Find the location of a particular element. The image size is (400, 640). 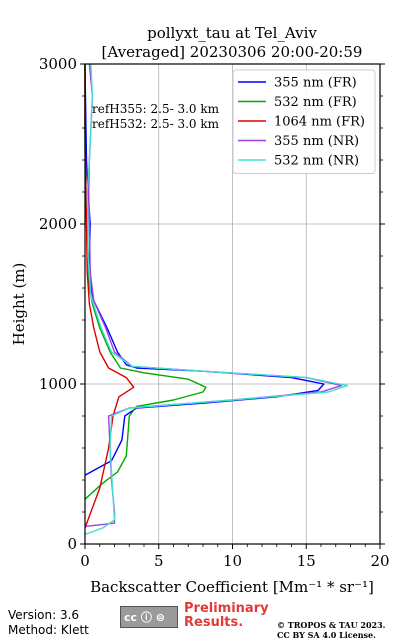

preliminary-results-text: Preliminary Results. is located at coordinates (226, 615).